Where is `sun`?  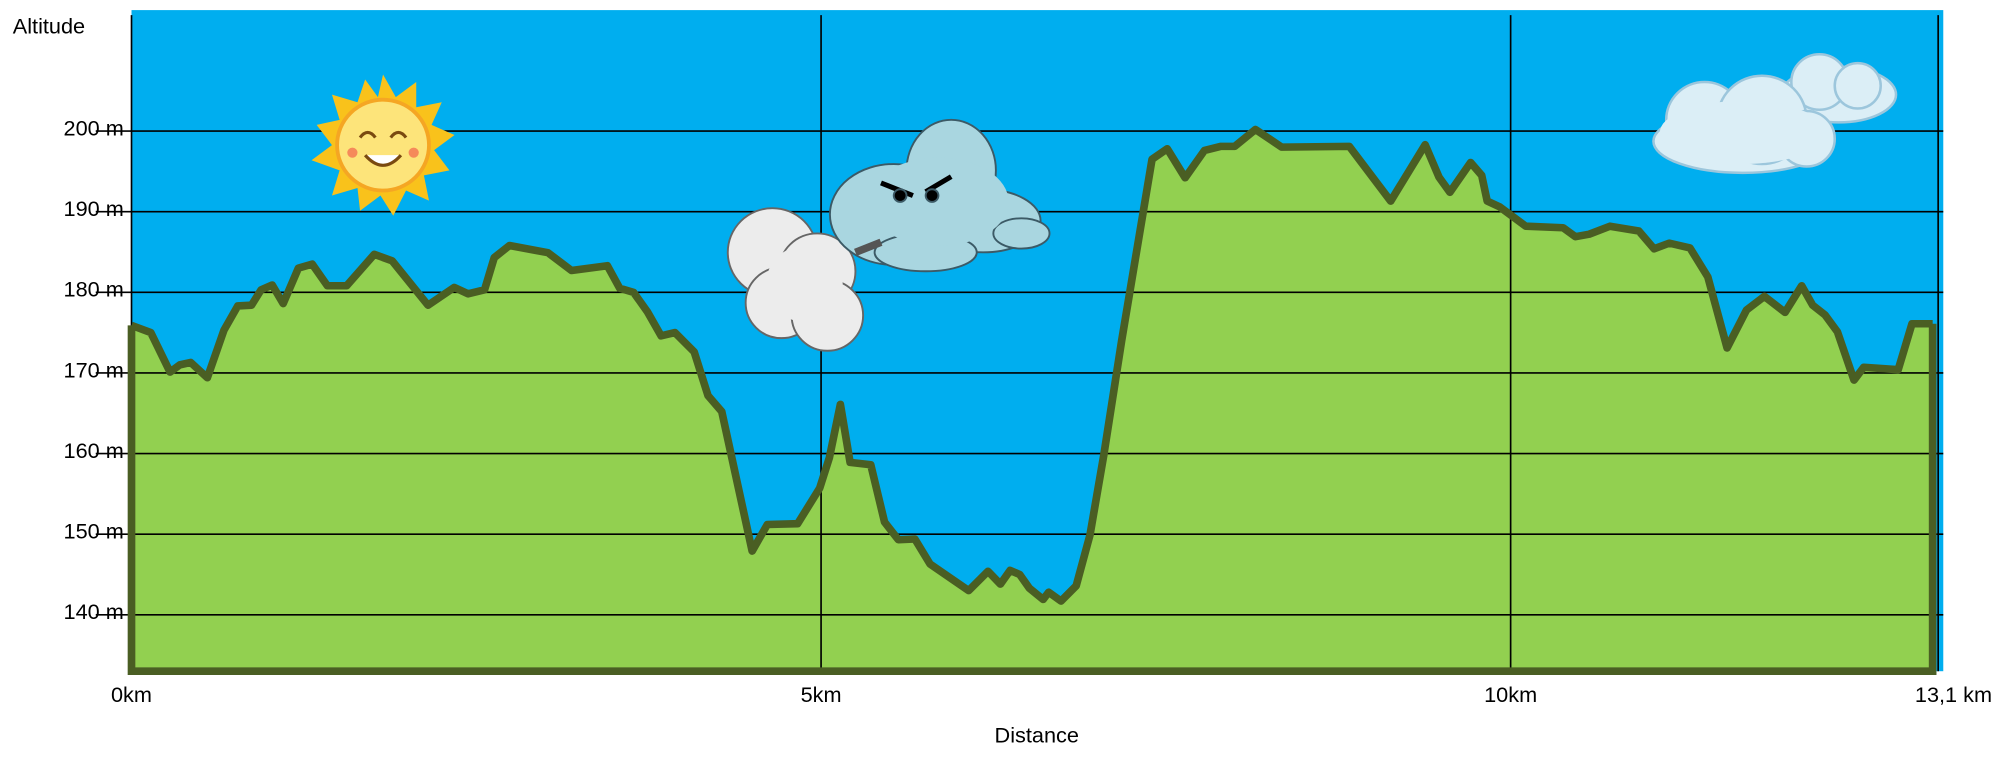 sun is located at coordinates (383, 145).